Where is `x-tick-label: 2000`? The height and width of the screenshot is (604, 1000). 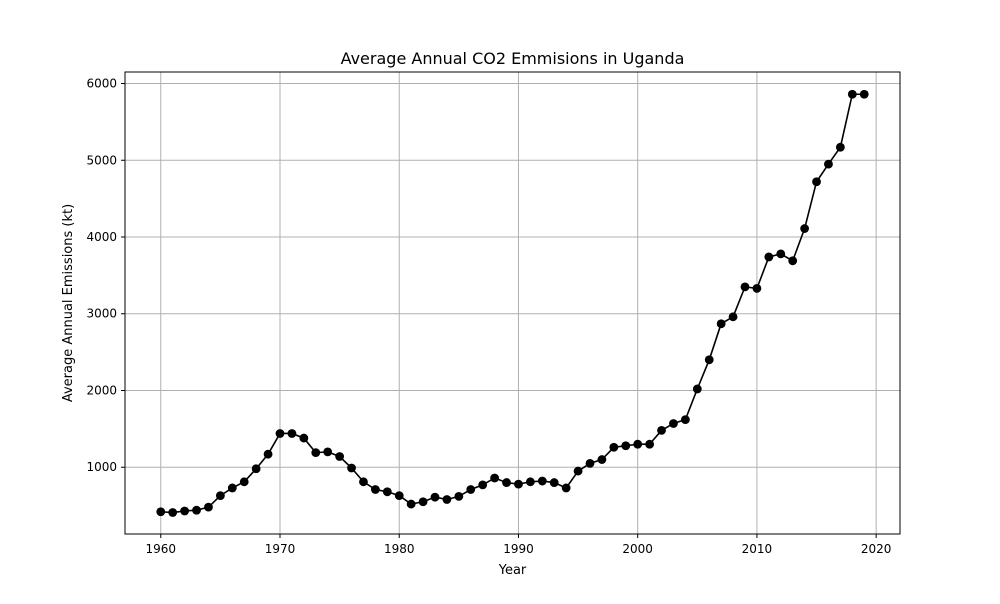
x-tick-label: 2000 is located at coordinates (637, 549).